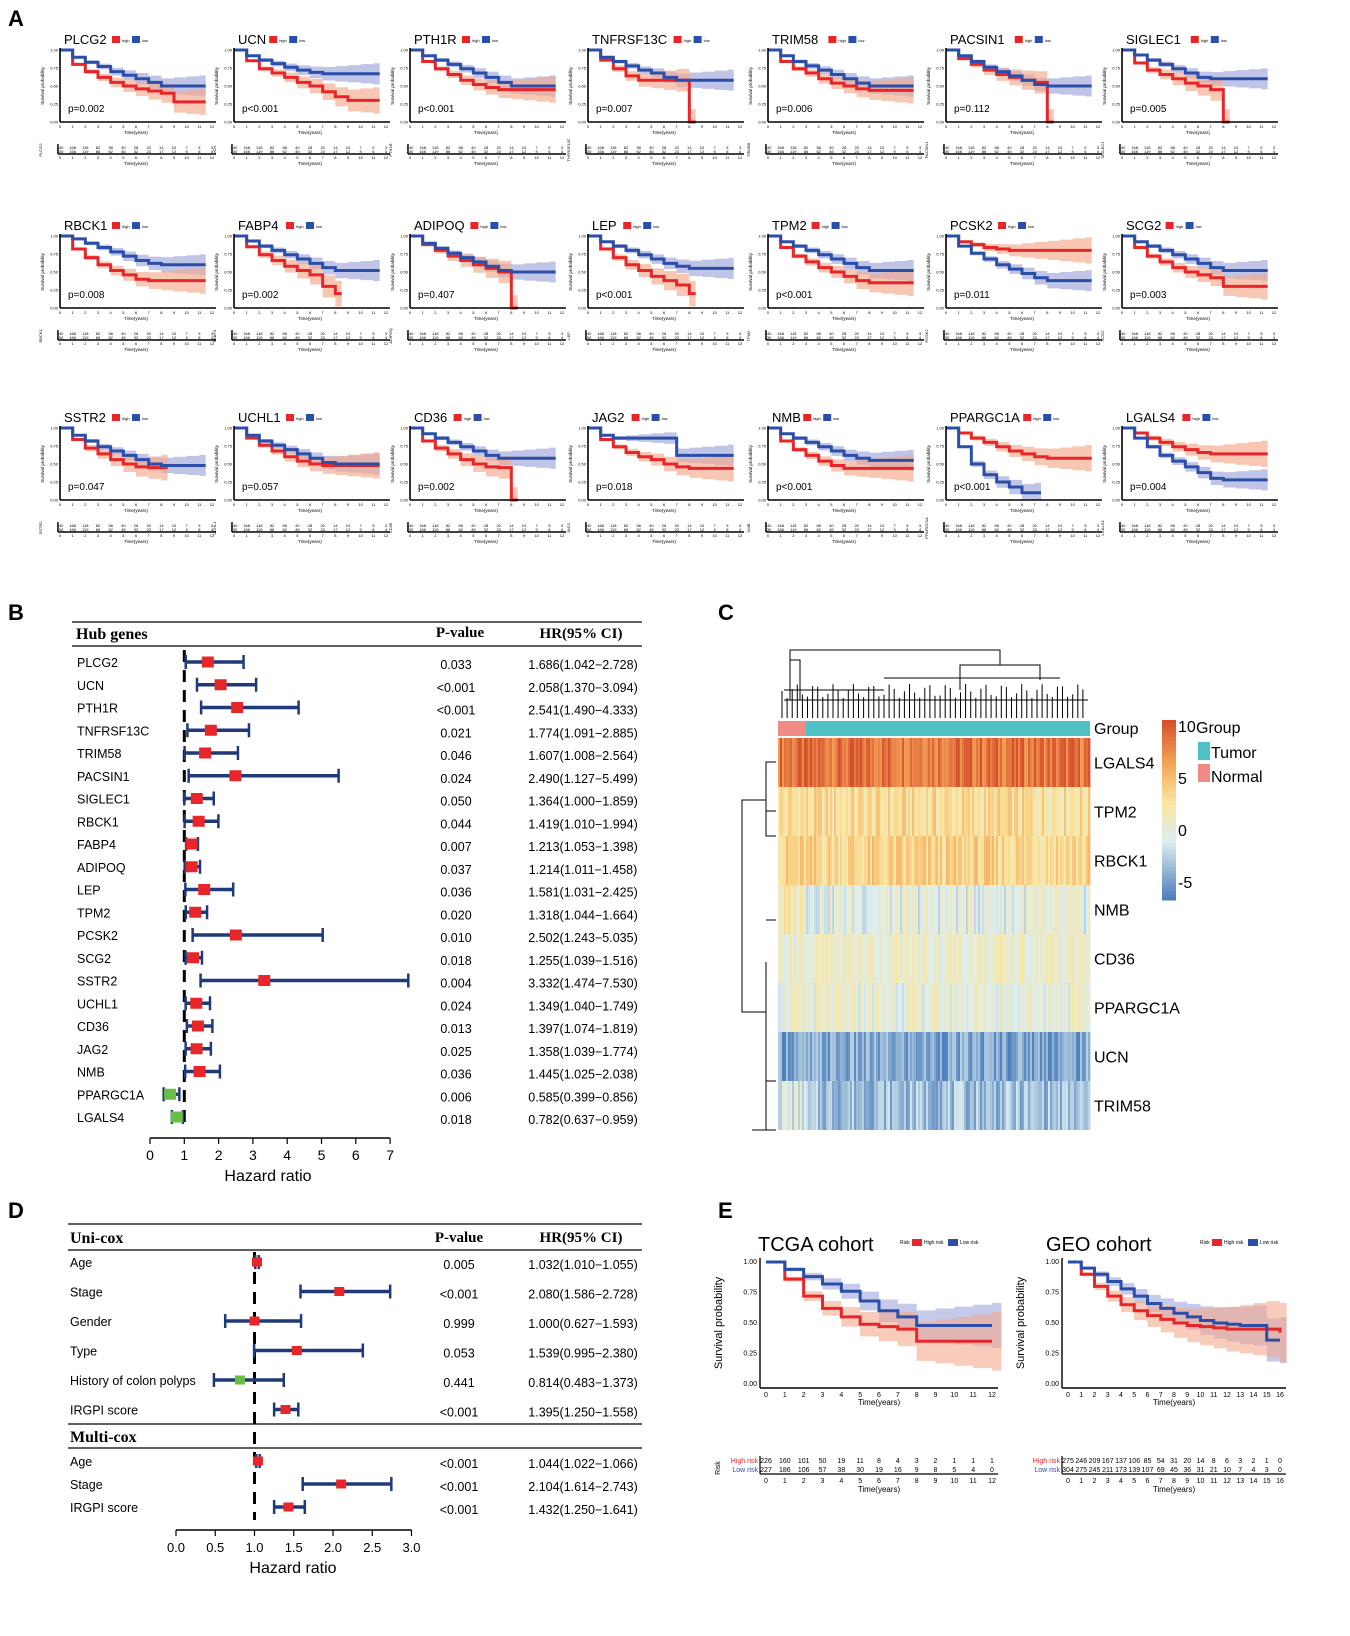  Describe the element at coordinates (581, 1238) in the screenshot. I see `header-hrci: HR(95% CI)` at that location.